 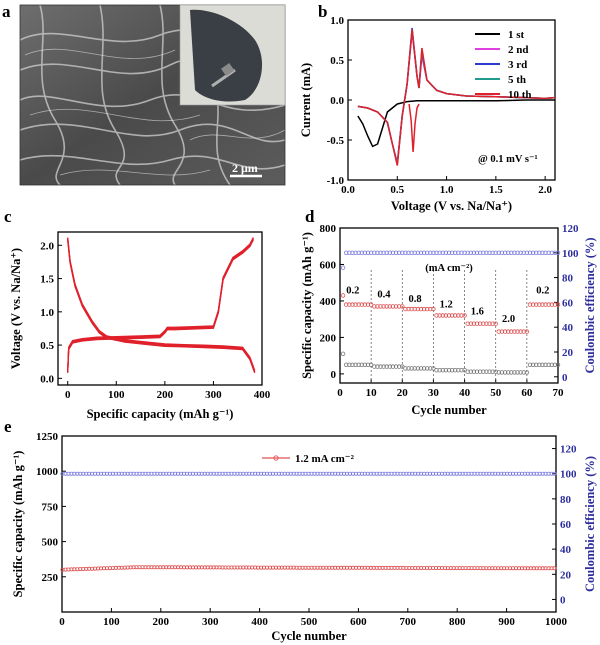 I want to click on cyc-xlabel: Cycle number, so click(x=309, y=636).